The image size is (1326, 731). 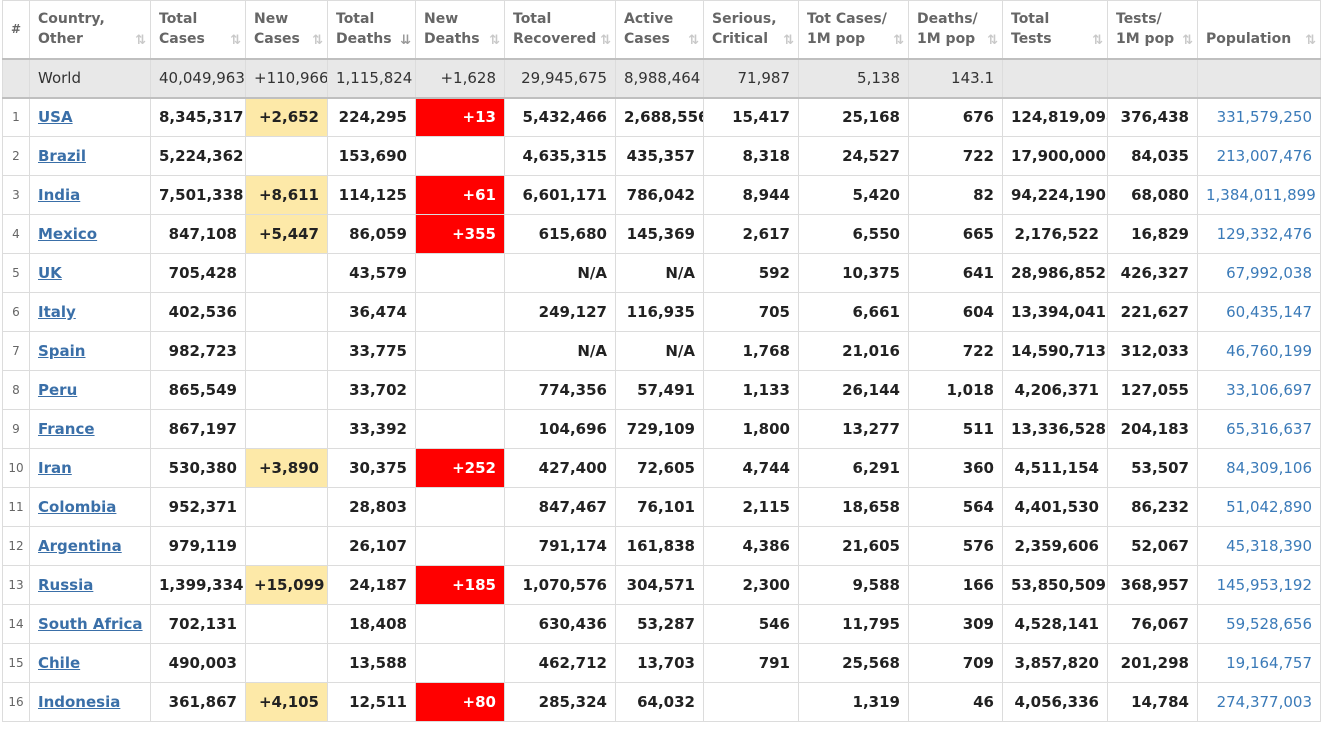 What do you see at coordinates (198, 29) in the screenshot?
I see `header-total-cases: Total Cases ⇅` at bounding box center [198, 29].